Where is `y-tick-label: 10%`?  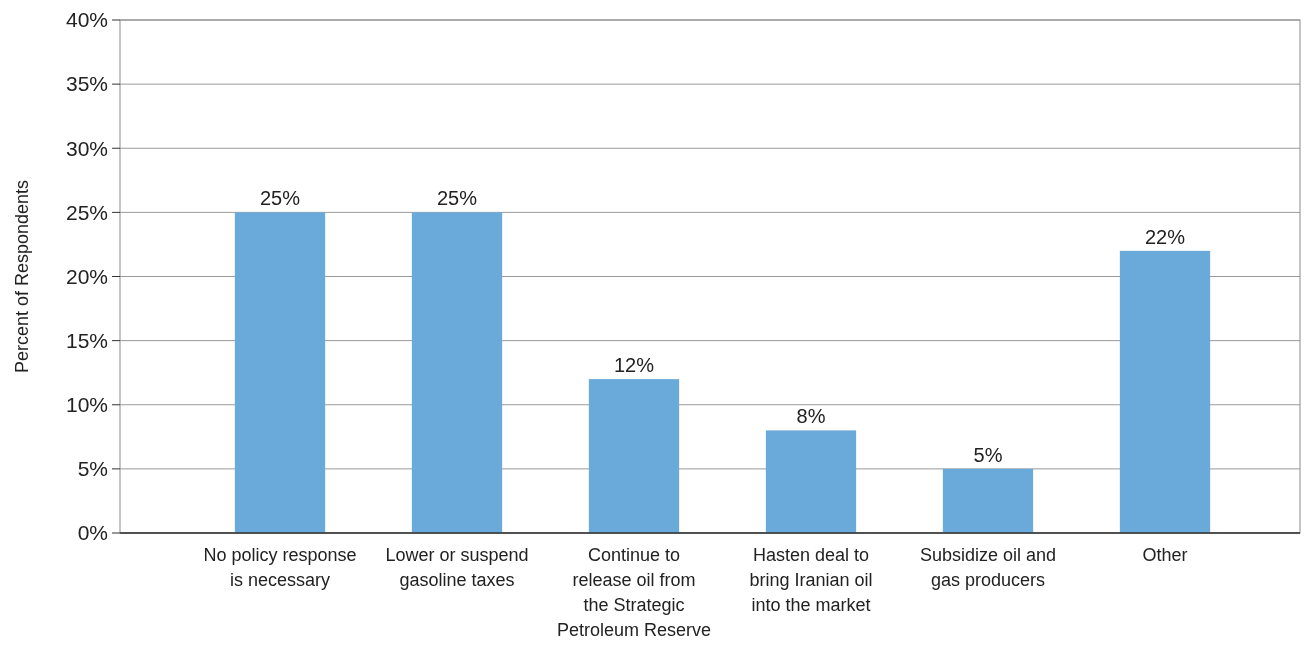 y-tick-label: 10% is located at coordinates (86, 405).